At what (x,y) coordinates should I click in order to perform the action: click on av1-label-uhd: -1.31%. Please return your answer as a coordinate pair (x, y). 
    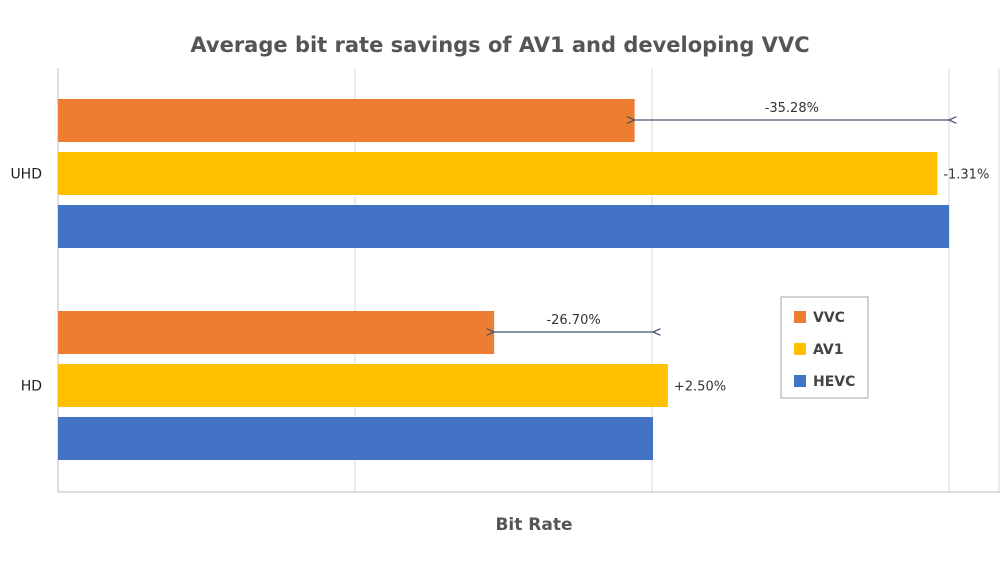
    Looking at the image, I should click on (966, 175).